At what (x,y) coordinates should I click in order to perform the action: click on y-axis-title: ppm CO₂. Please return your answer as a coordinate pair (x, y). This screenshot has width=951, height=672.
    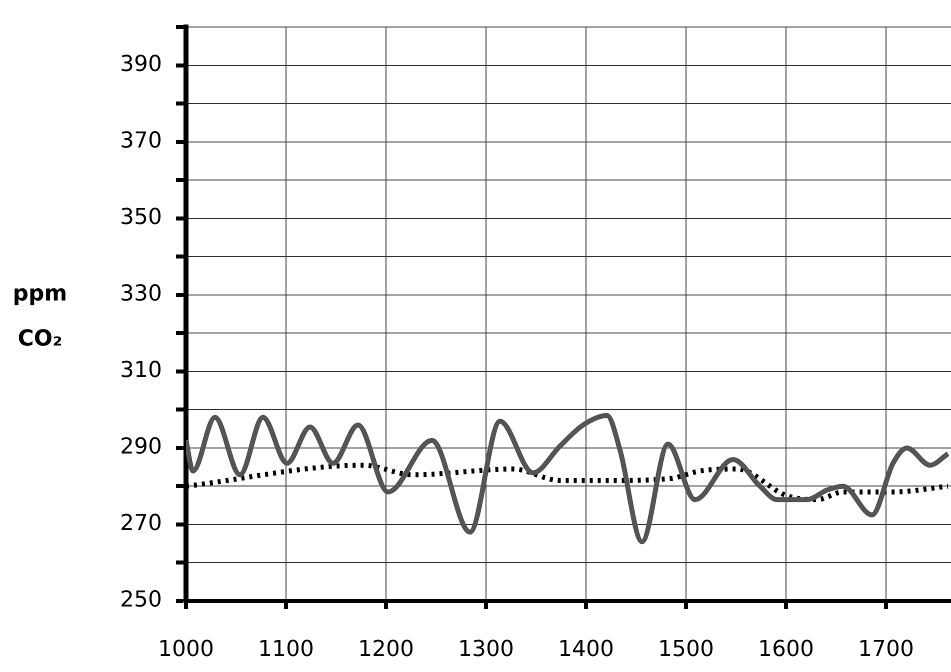
    Looking at the image, I should click on (40, 317).